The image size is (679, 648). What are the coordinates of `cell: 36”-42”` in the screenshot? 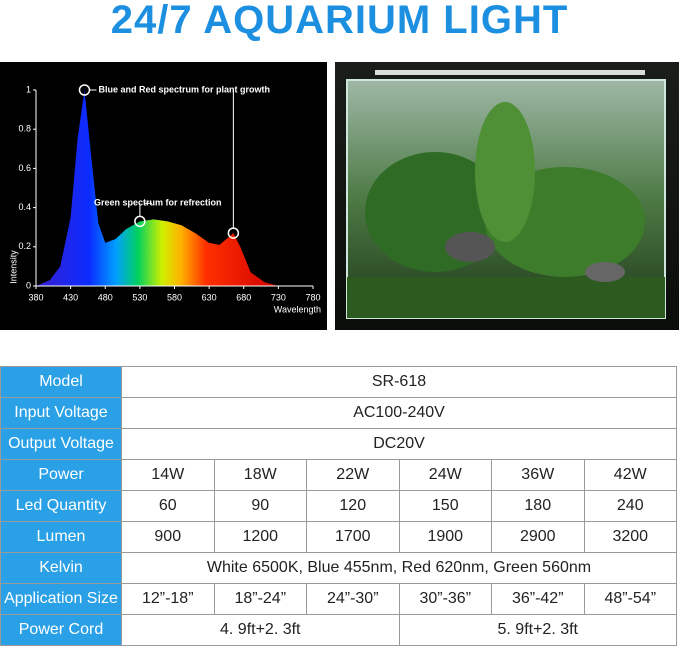 It's located at (538, 599).